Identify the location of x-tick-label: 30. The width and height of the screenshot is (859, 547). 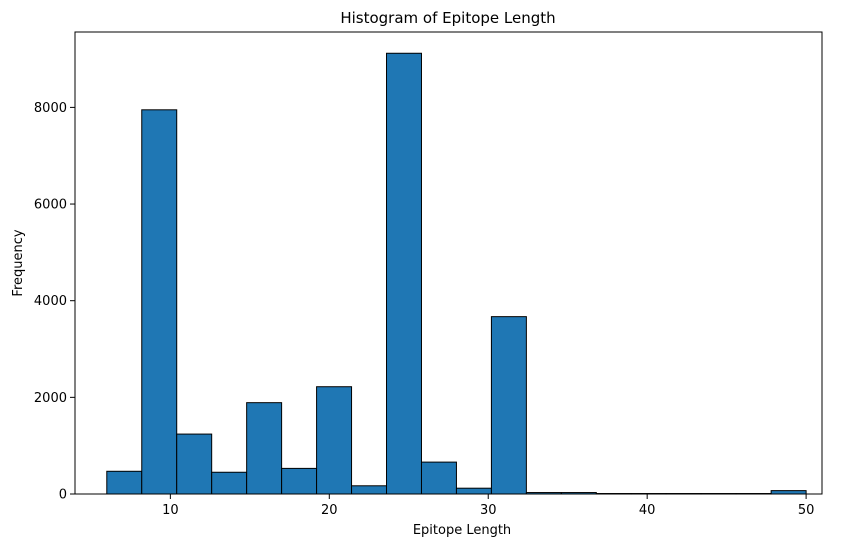
(488, 510).